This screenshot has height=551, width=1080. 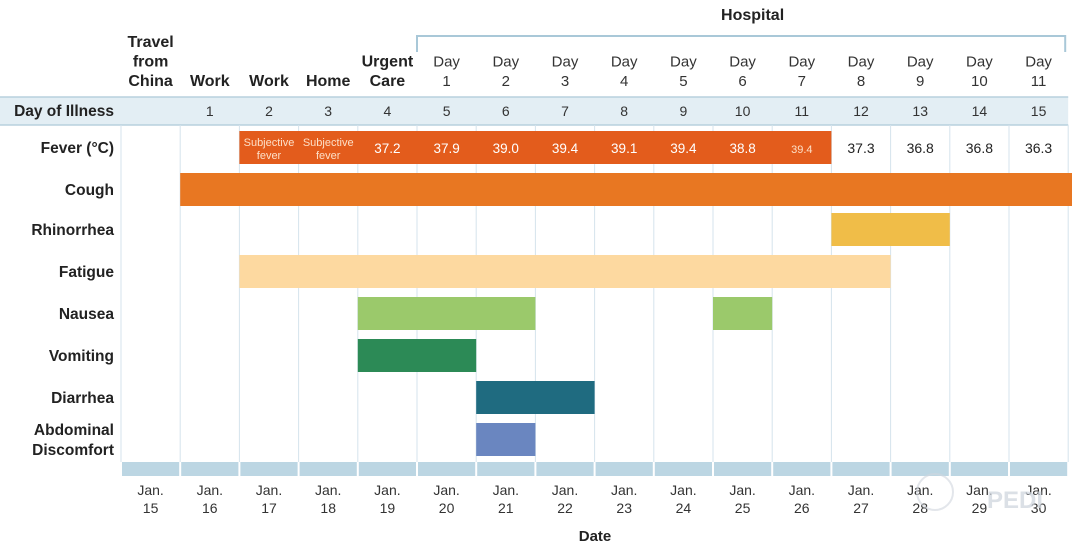 I want to click on activity-header: Day 7, so click(x=801, y=72).